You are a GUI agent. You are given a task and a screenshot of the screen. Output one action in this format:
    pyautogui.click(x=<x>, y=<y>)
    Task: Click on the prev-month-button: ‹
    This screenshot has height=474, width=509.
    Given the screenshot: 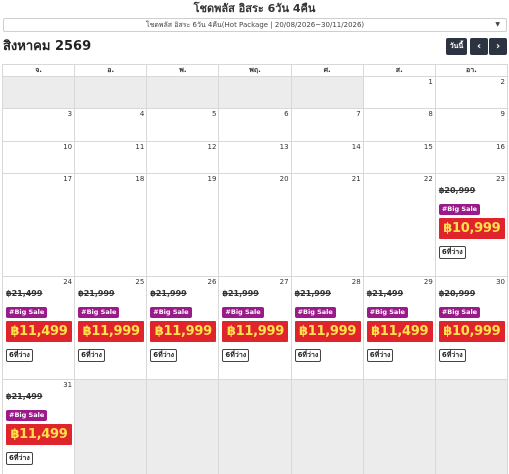 What is the action you would take?
    pyautogui.click(x=479, y=46)
    